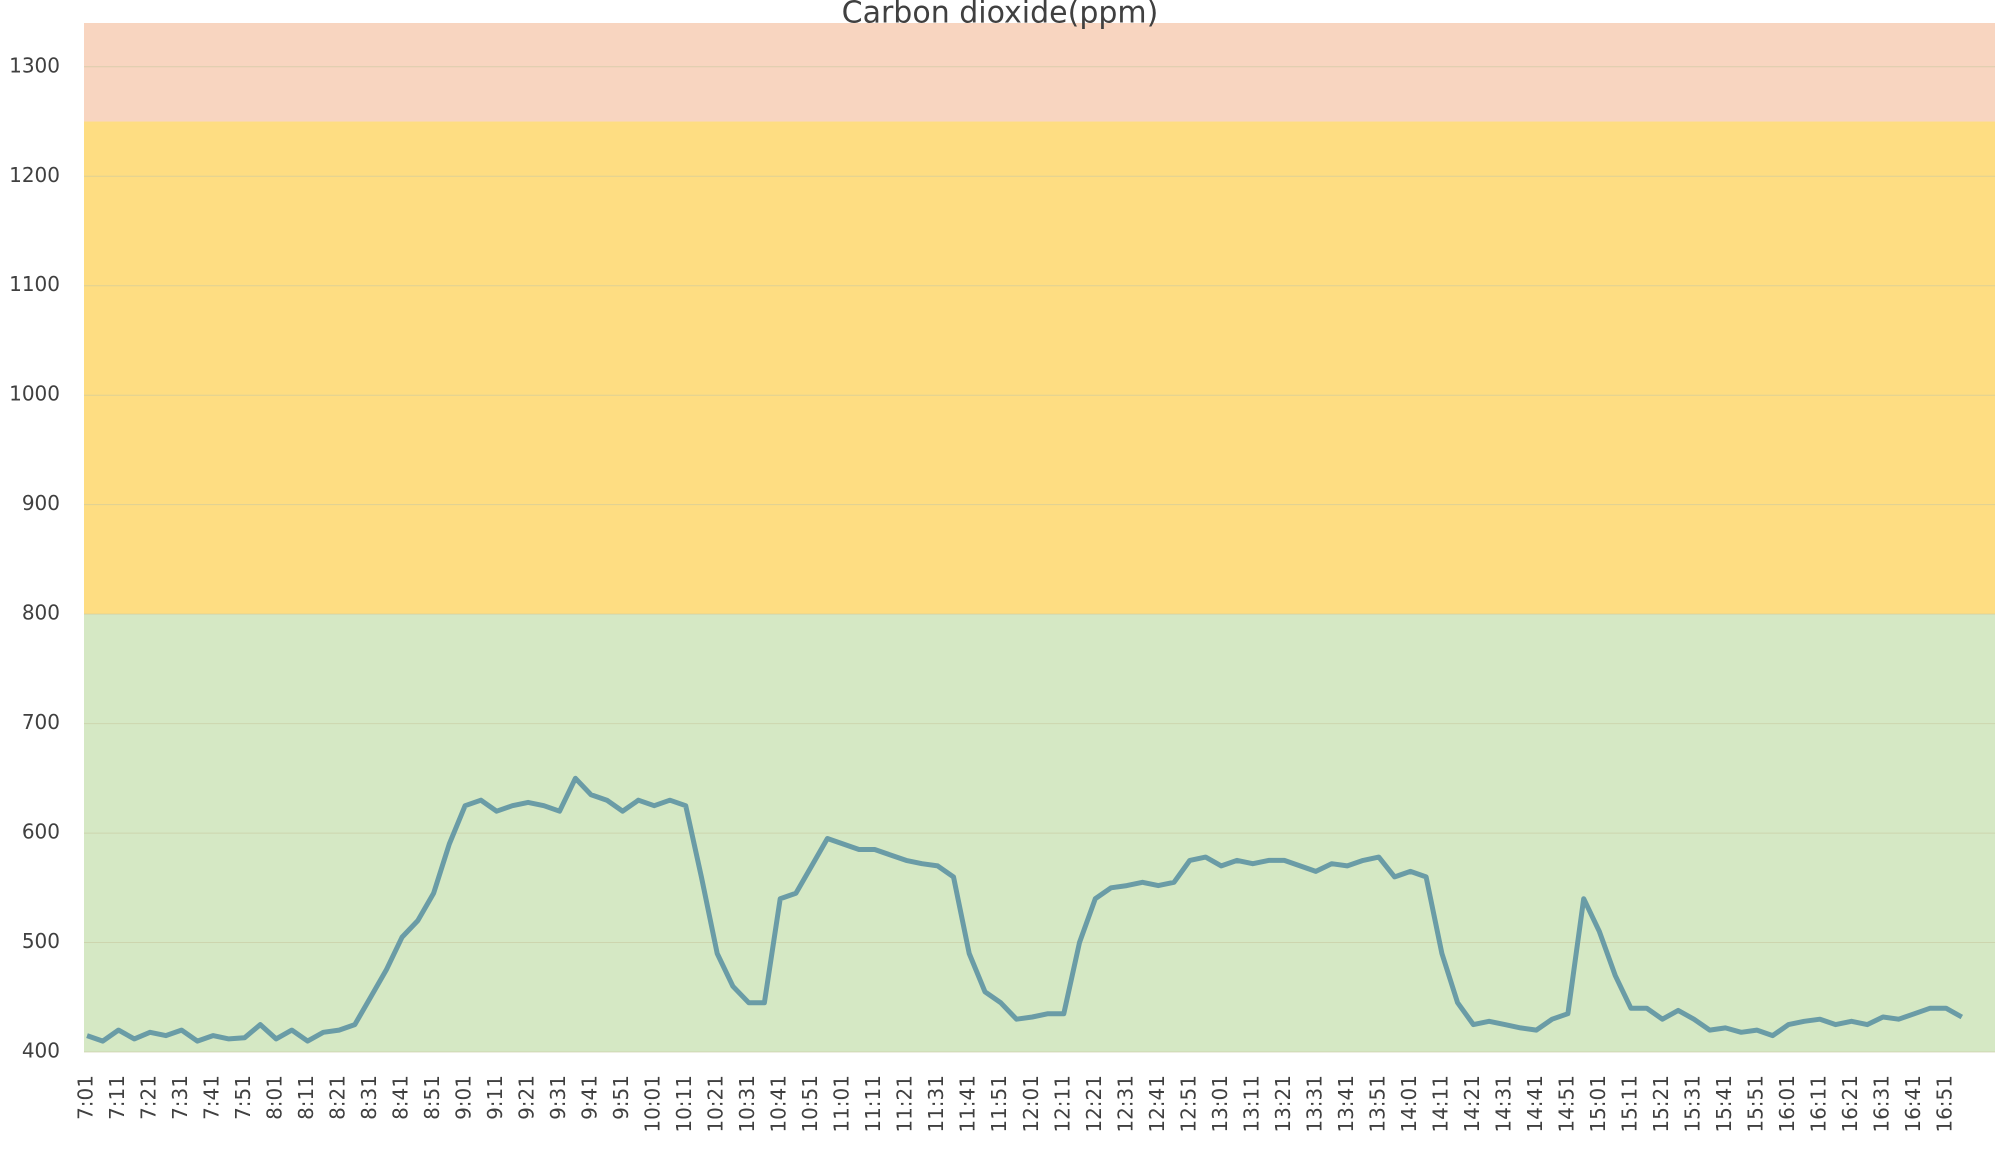 This screenshot has width=2000, height=1158. Describe the element at coordinates (1039, 72) in the screenshot. I see `band` at that location.